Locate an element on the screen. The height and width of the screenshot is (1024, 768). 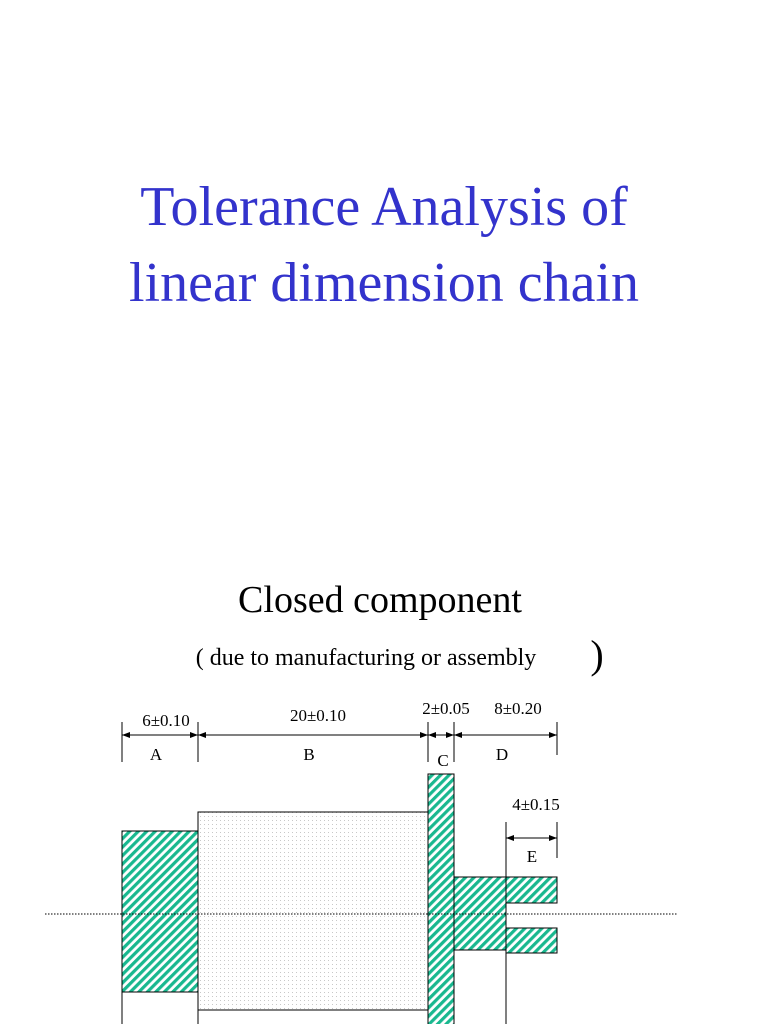
part-a is located at coordinates (160, 911).